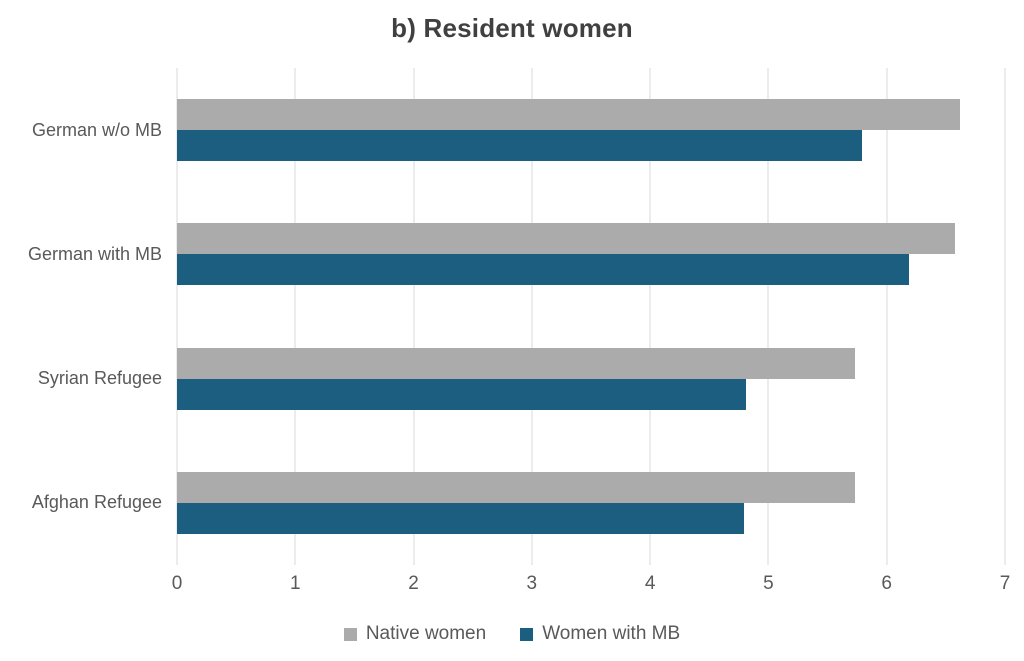  Describe the element at coordinates (96, 129) in the screenshot. I see `category-label: German w/o MB` at that location.